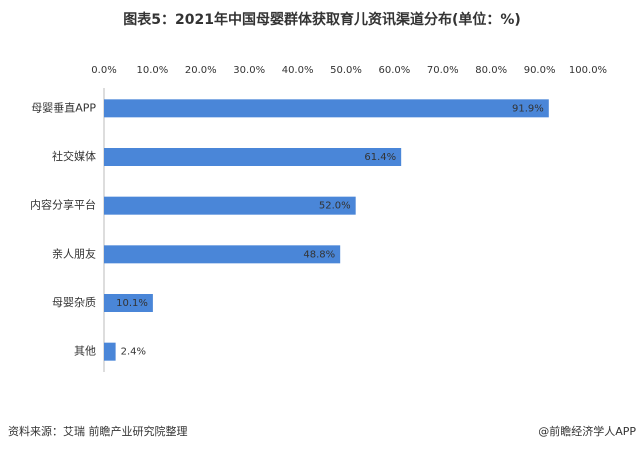  I want to click on value-label: 52.0%, so click(335, 206).